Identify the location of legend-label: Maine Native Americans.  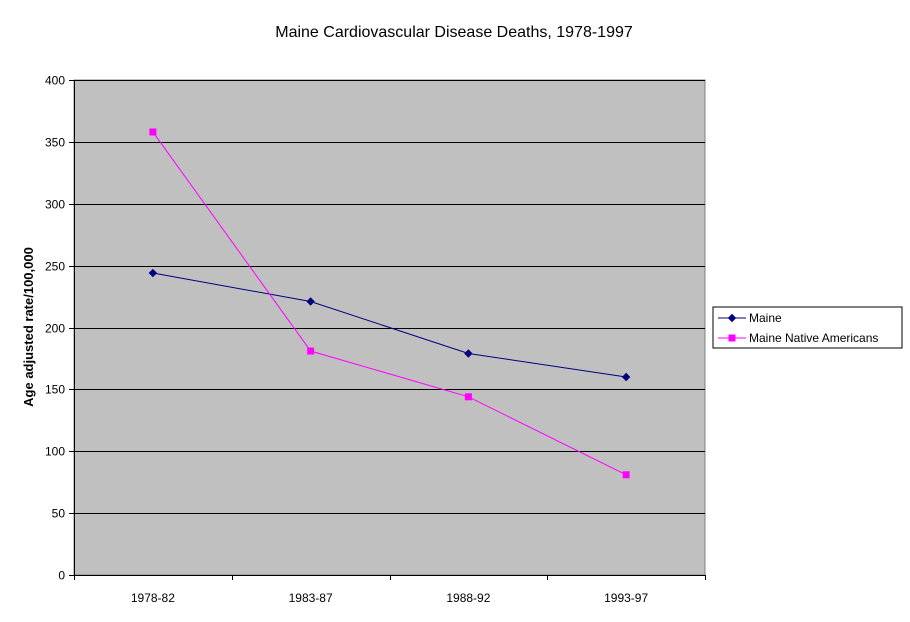
(813, 338).